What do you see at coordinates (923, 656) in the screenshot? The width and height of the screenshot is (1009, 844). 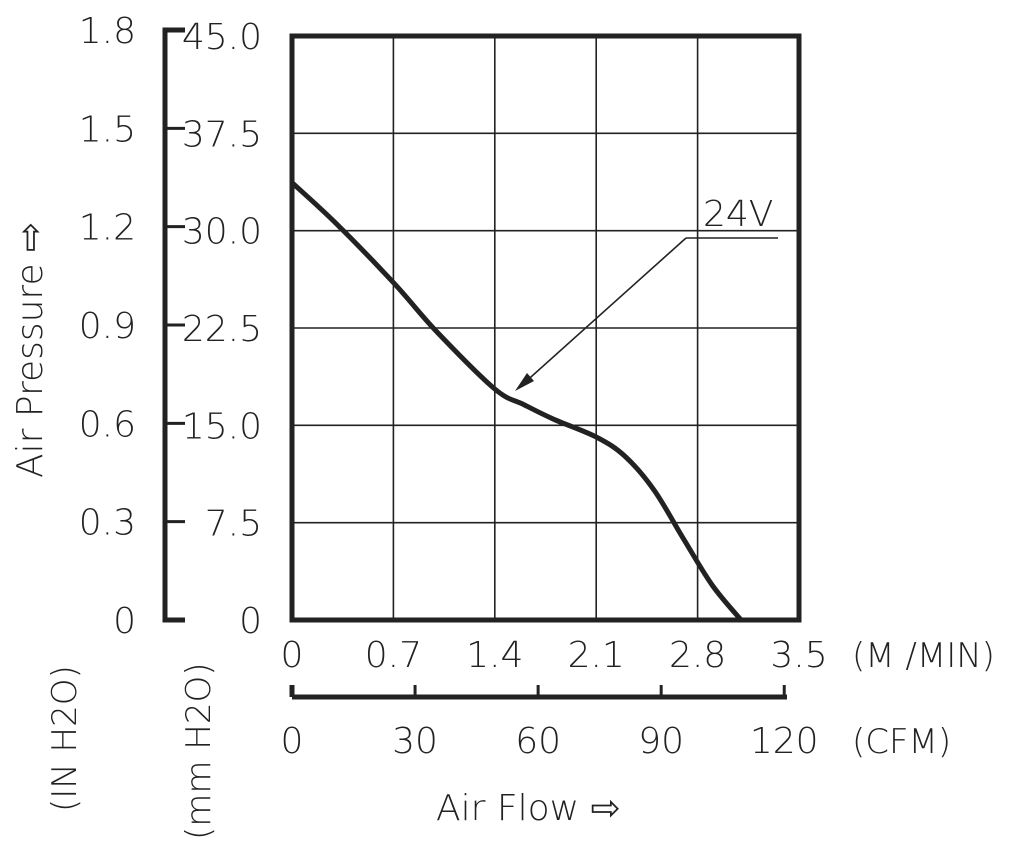 I see `x-axis-unit: (M /MIN)` at bounding box center [923, 656].